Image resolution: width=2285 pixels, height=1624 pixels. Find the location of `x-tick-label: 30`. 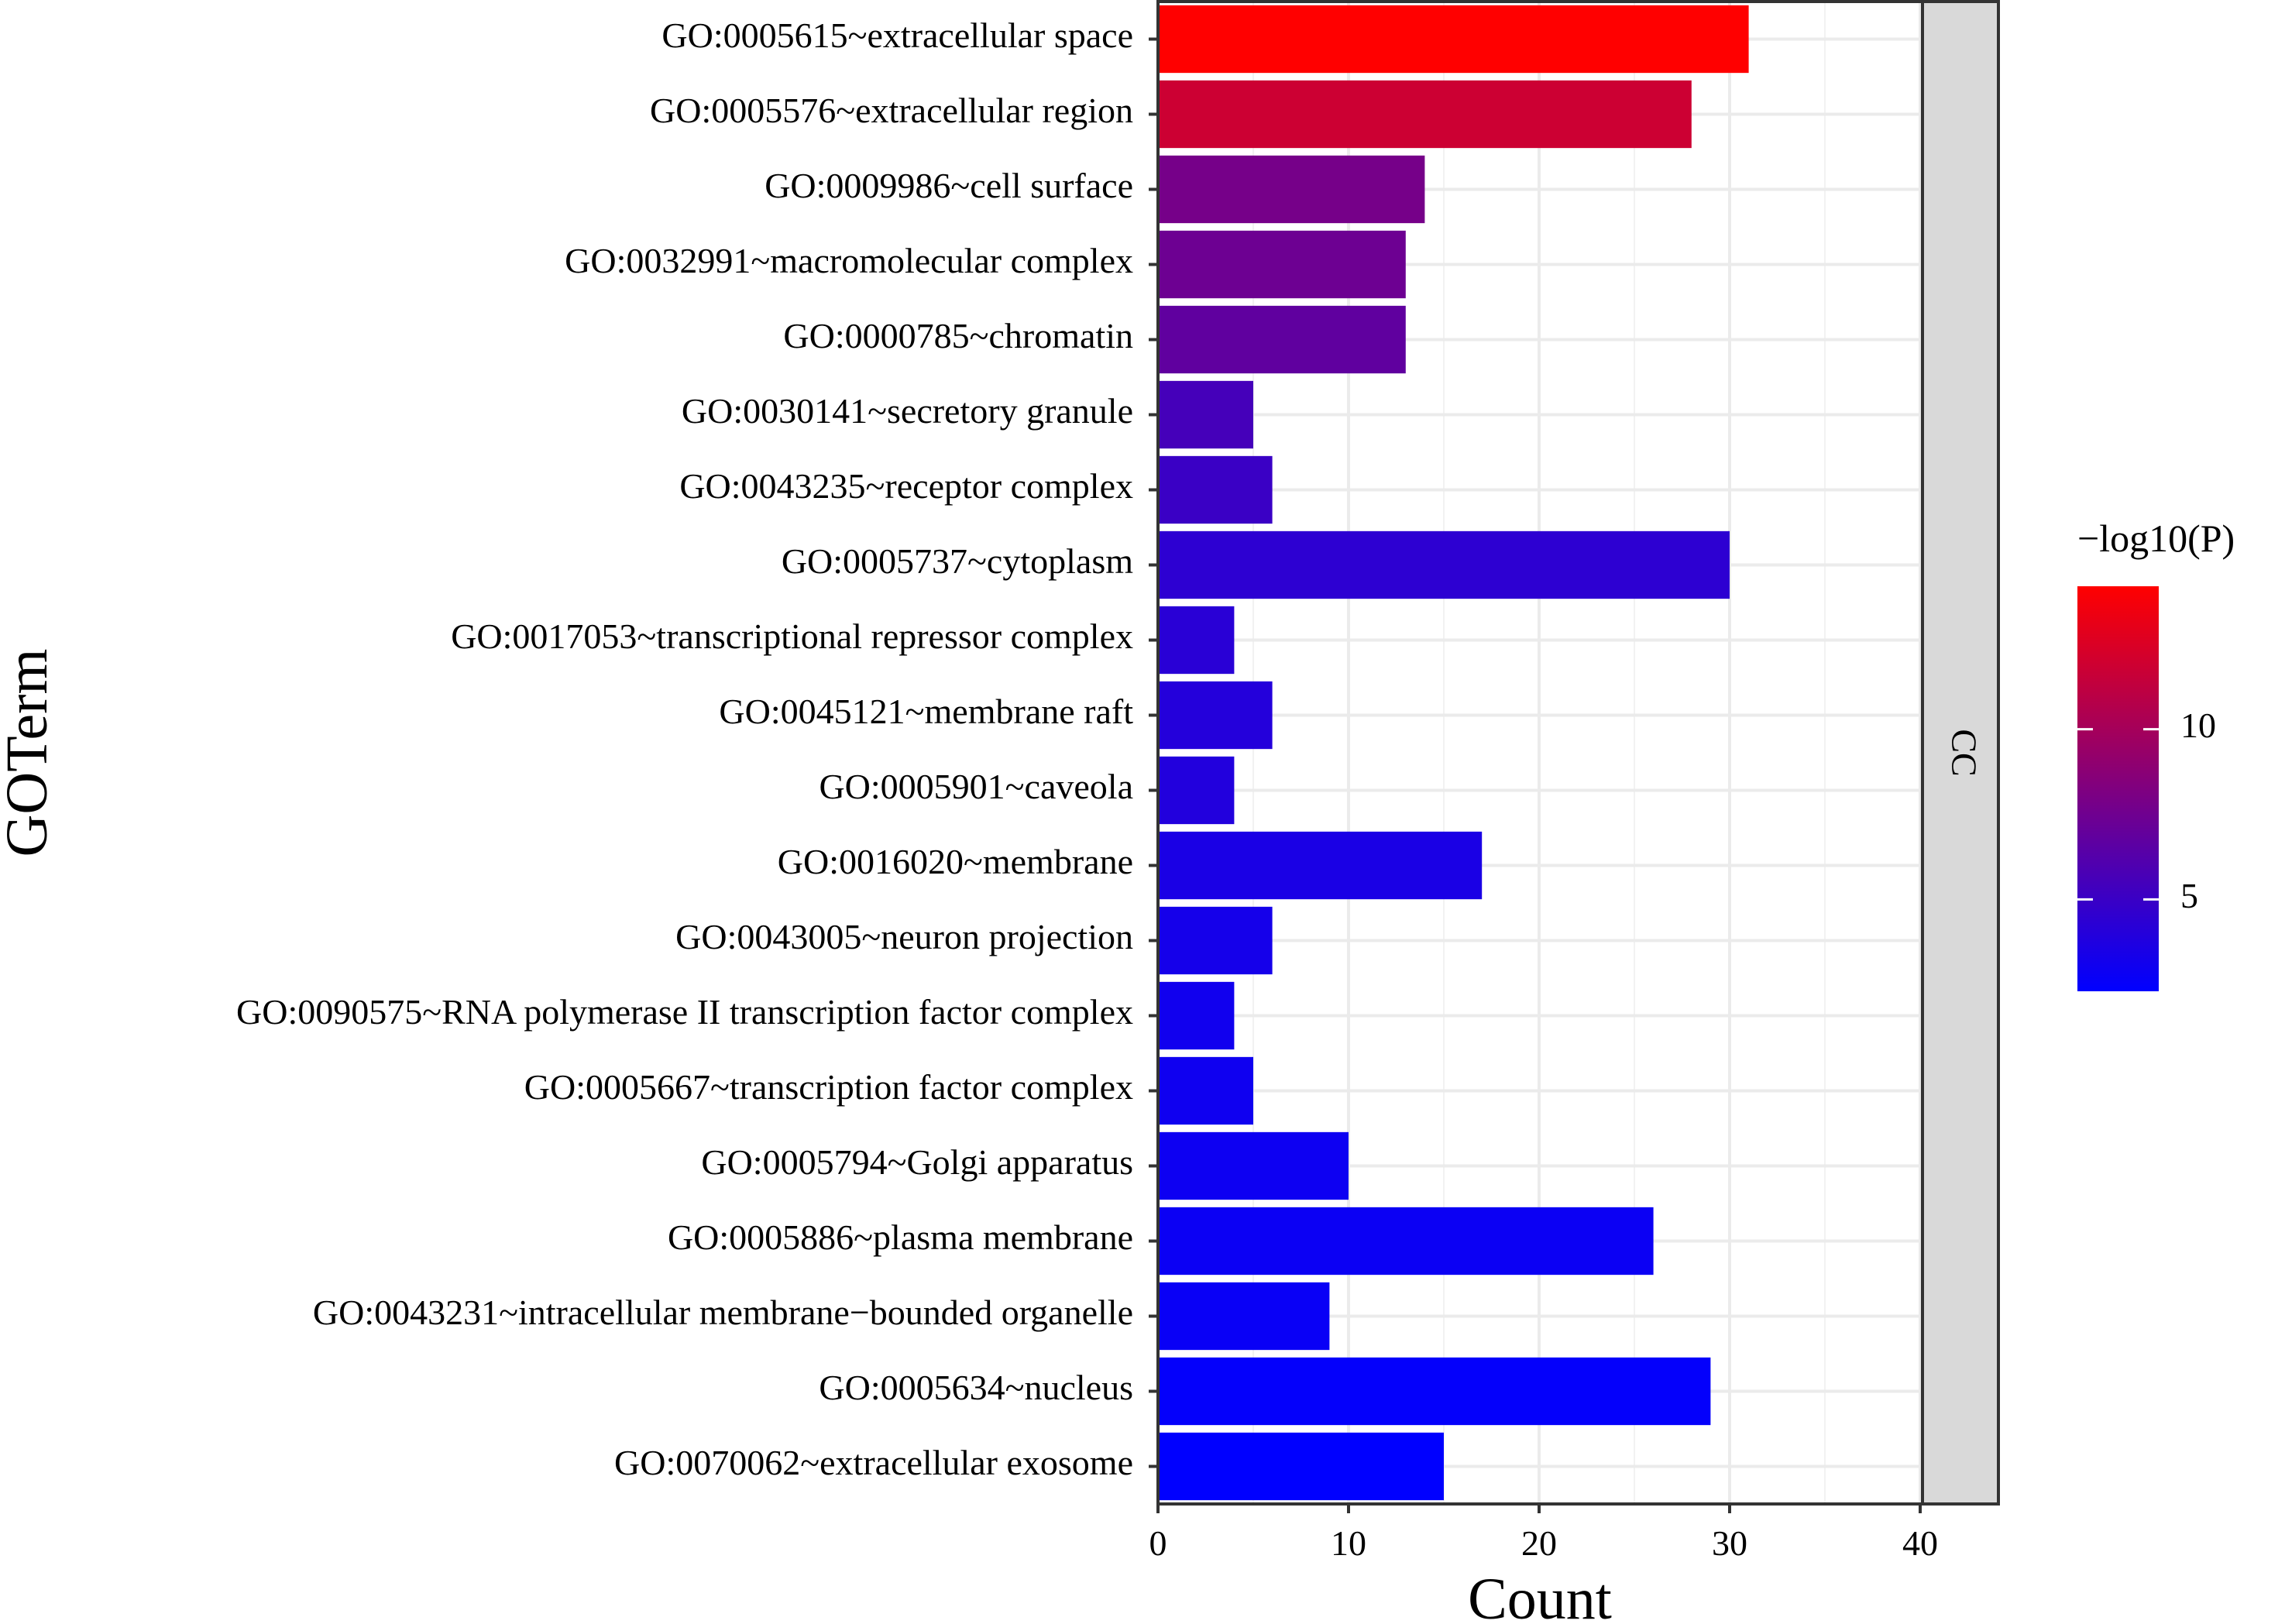

x-tick-label: 30 is located at coordinates (1730, 1543).